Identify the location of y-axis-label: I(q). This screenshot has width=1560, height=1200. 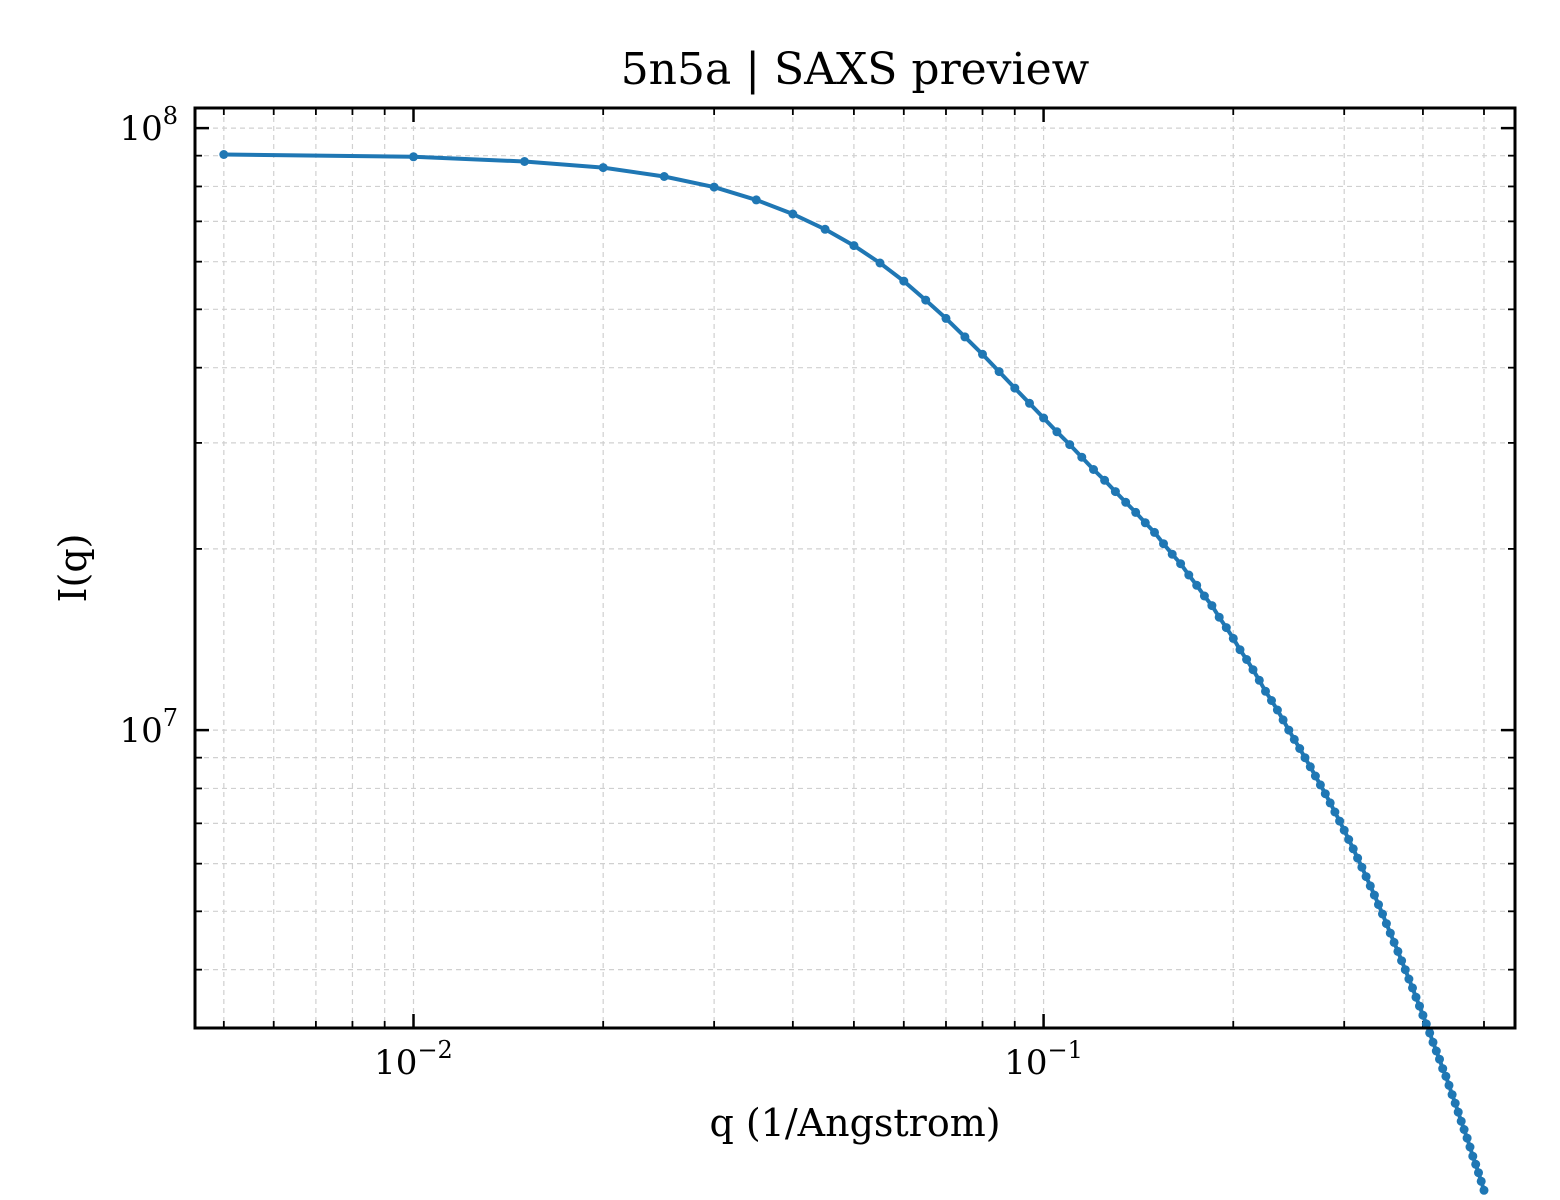
(73, 568).